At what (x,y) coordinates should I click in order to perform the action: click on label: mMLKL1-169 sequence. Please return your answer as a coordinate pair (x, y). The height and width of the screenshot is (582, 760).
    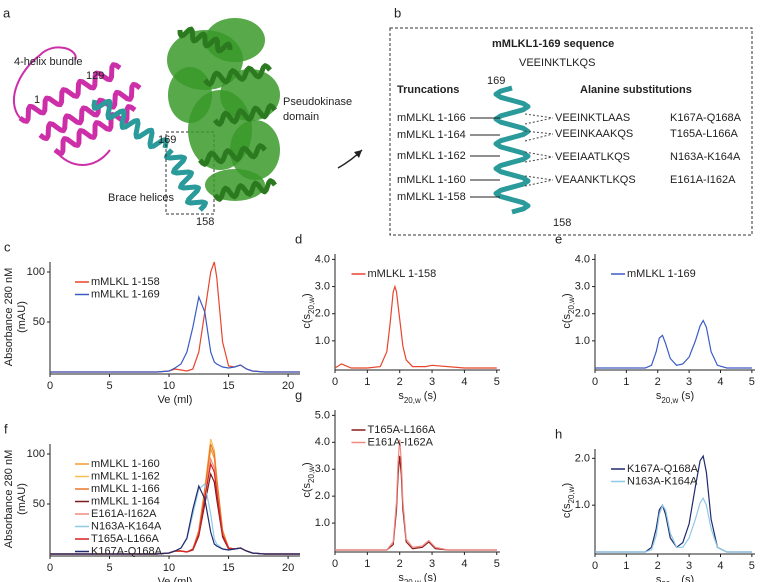
    Looking at the image, I should click on (553, 44).